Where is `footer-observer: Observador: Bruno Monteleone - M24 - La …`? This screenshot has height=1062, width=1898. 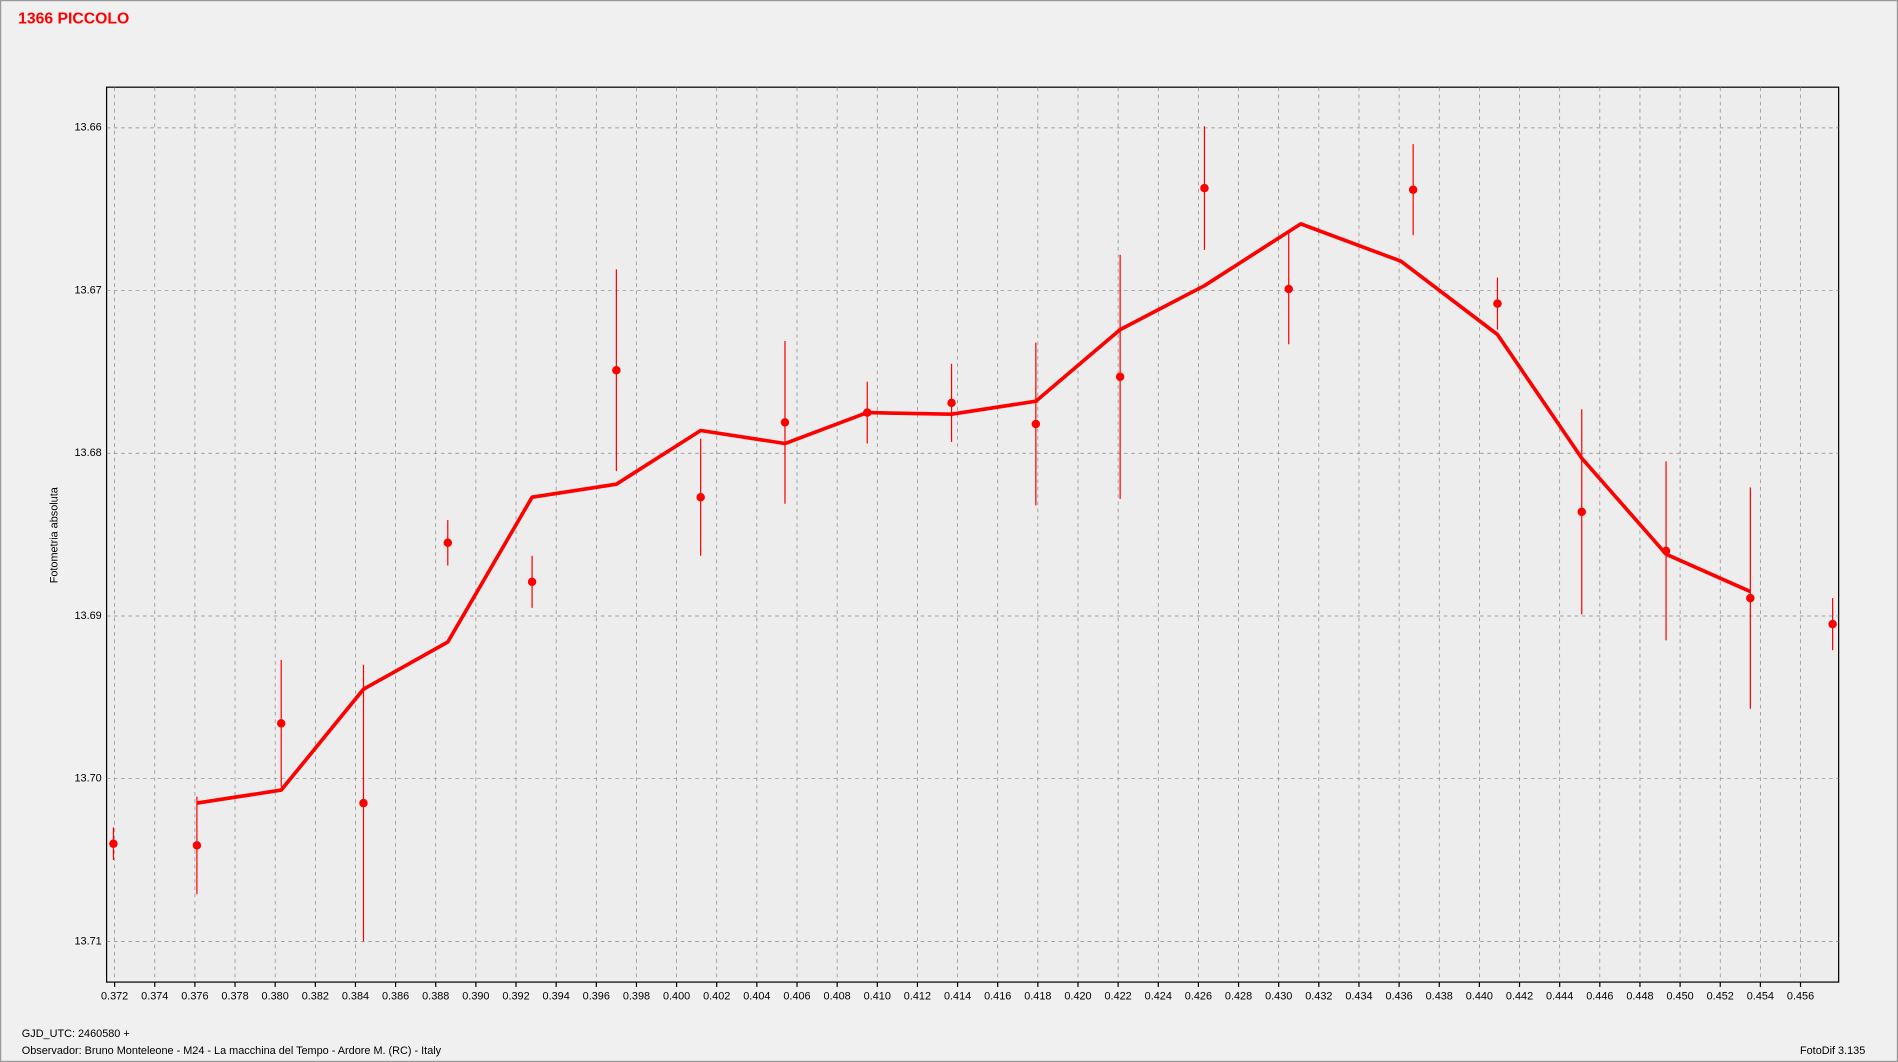
footer-observer: Observador: Bruno Monteleone - M24 - La … is located at coordinates (232, 1051).